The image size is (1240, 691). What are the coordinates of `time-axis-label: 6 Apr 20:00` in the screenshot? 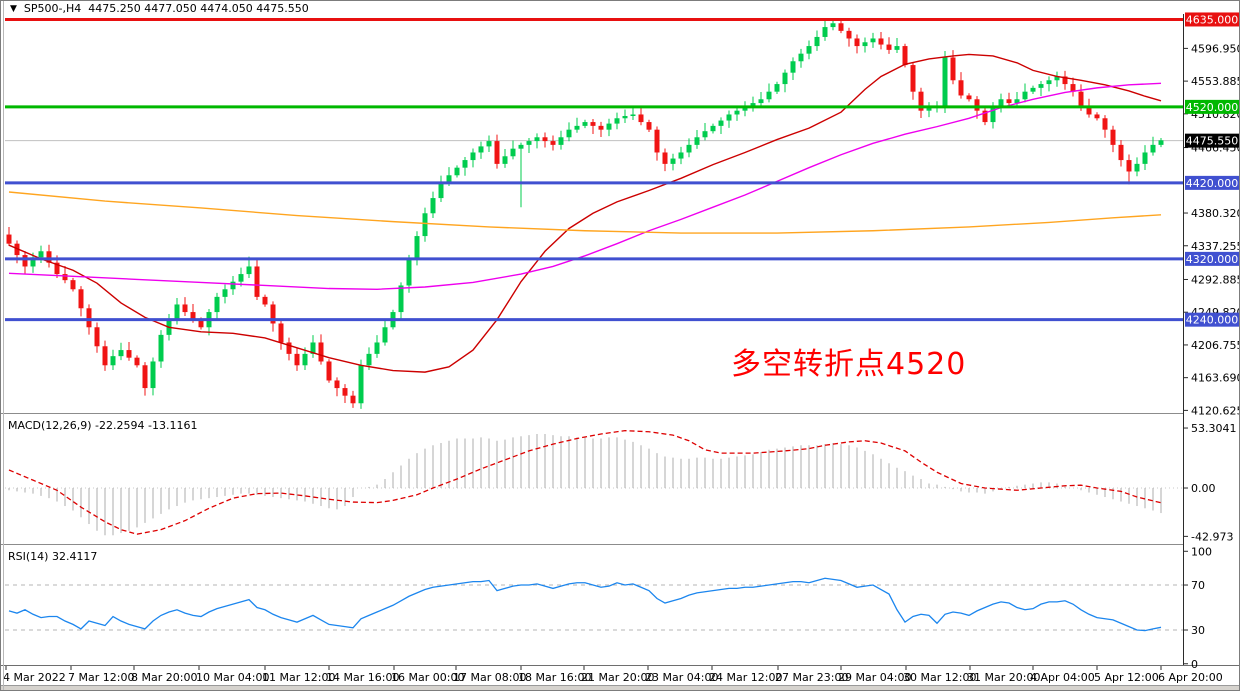 It's located at (1190, 677).